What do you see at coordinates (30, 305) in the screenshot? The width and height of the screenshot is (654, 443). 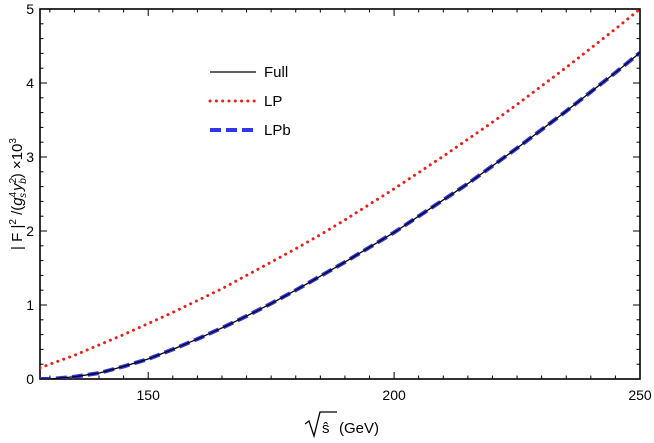 I see `y-tick-label: 1` at bounding box center [30, 305].